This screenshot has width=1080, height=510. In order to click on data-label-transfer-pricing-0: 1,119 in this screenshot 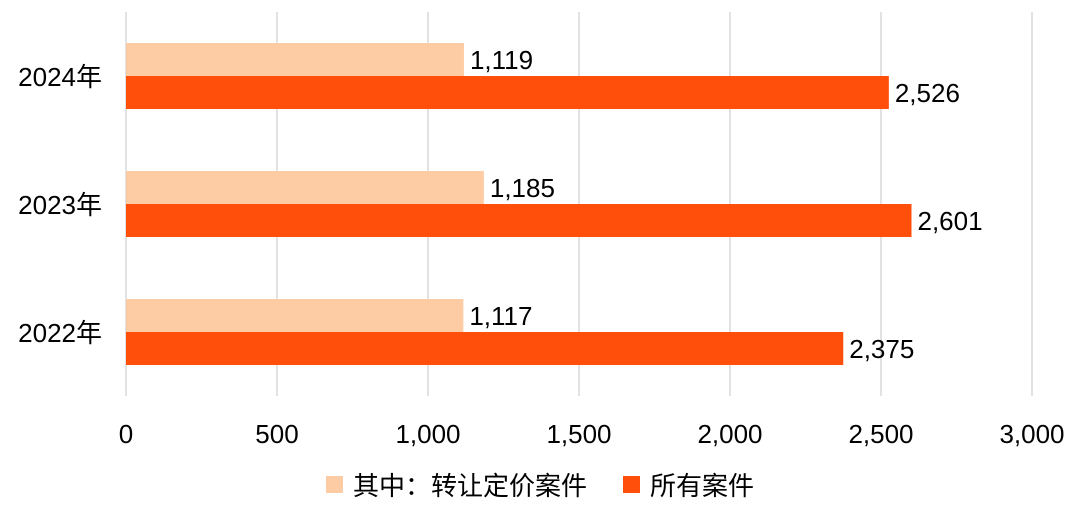, I will do `click(501, 60)`.